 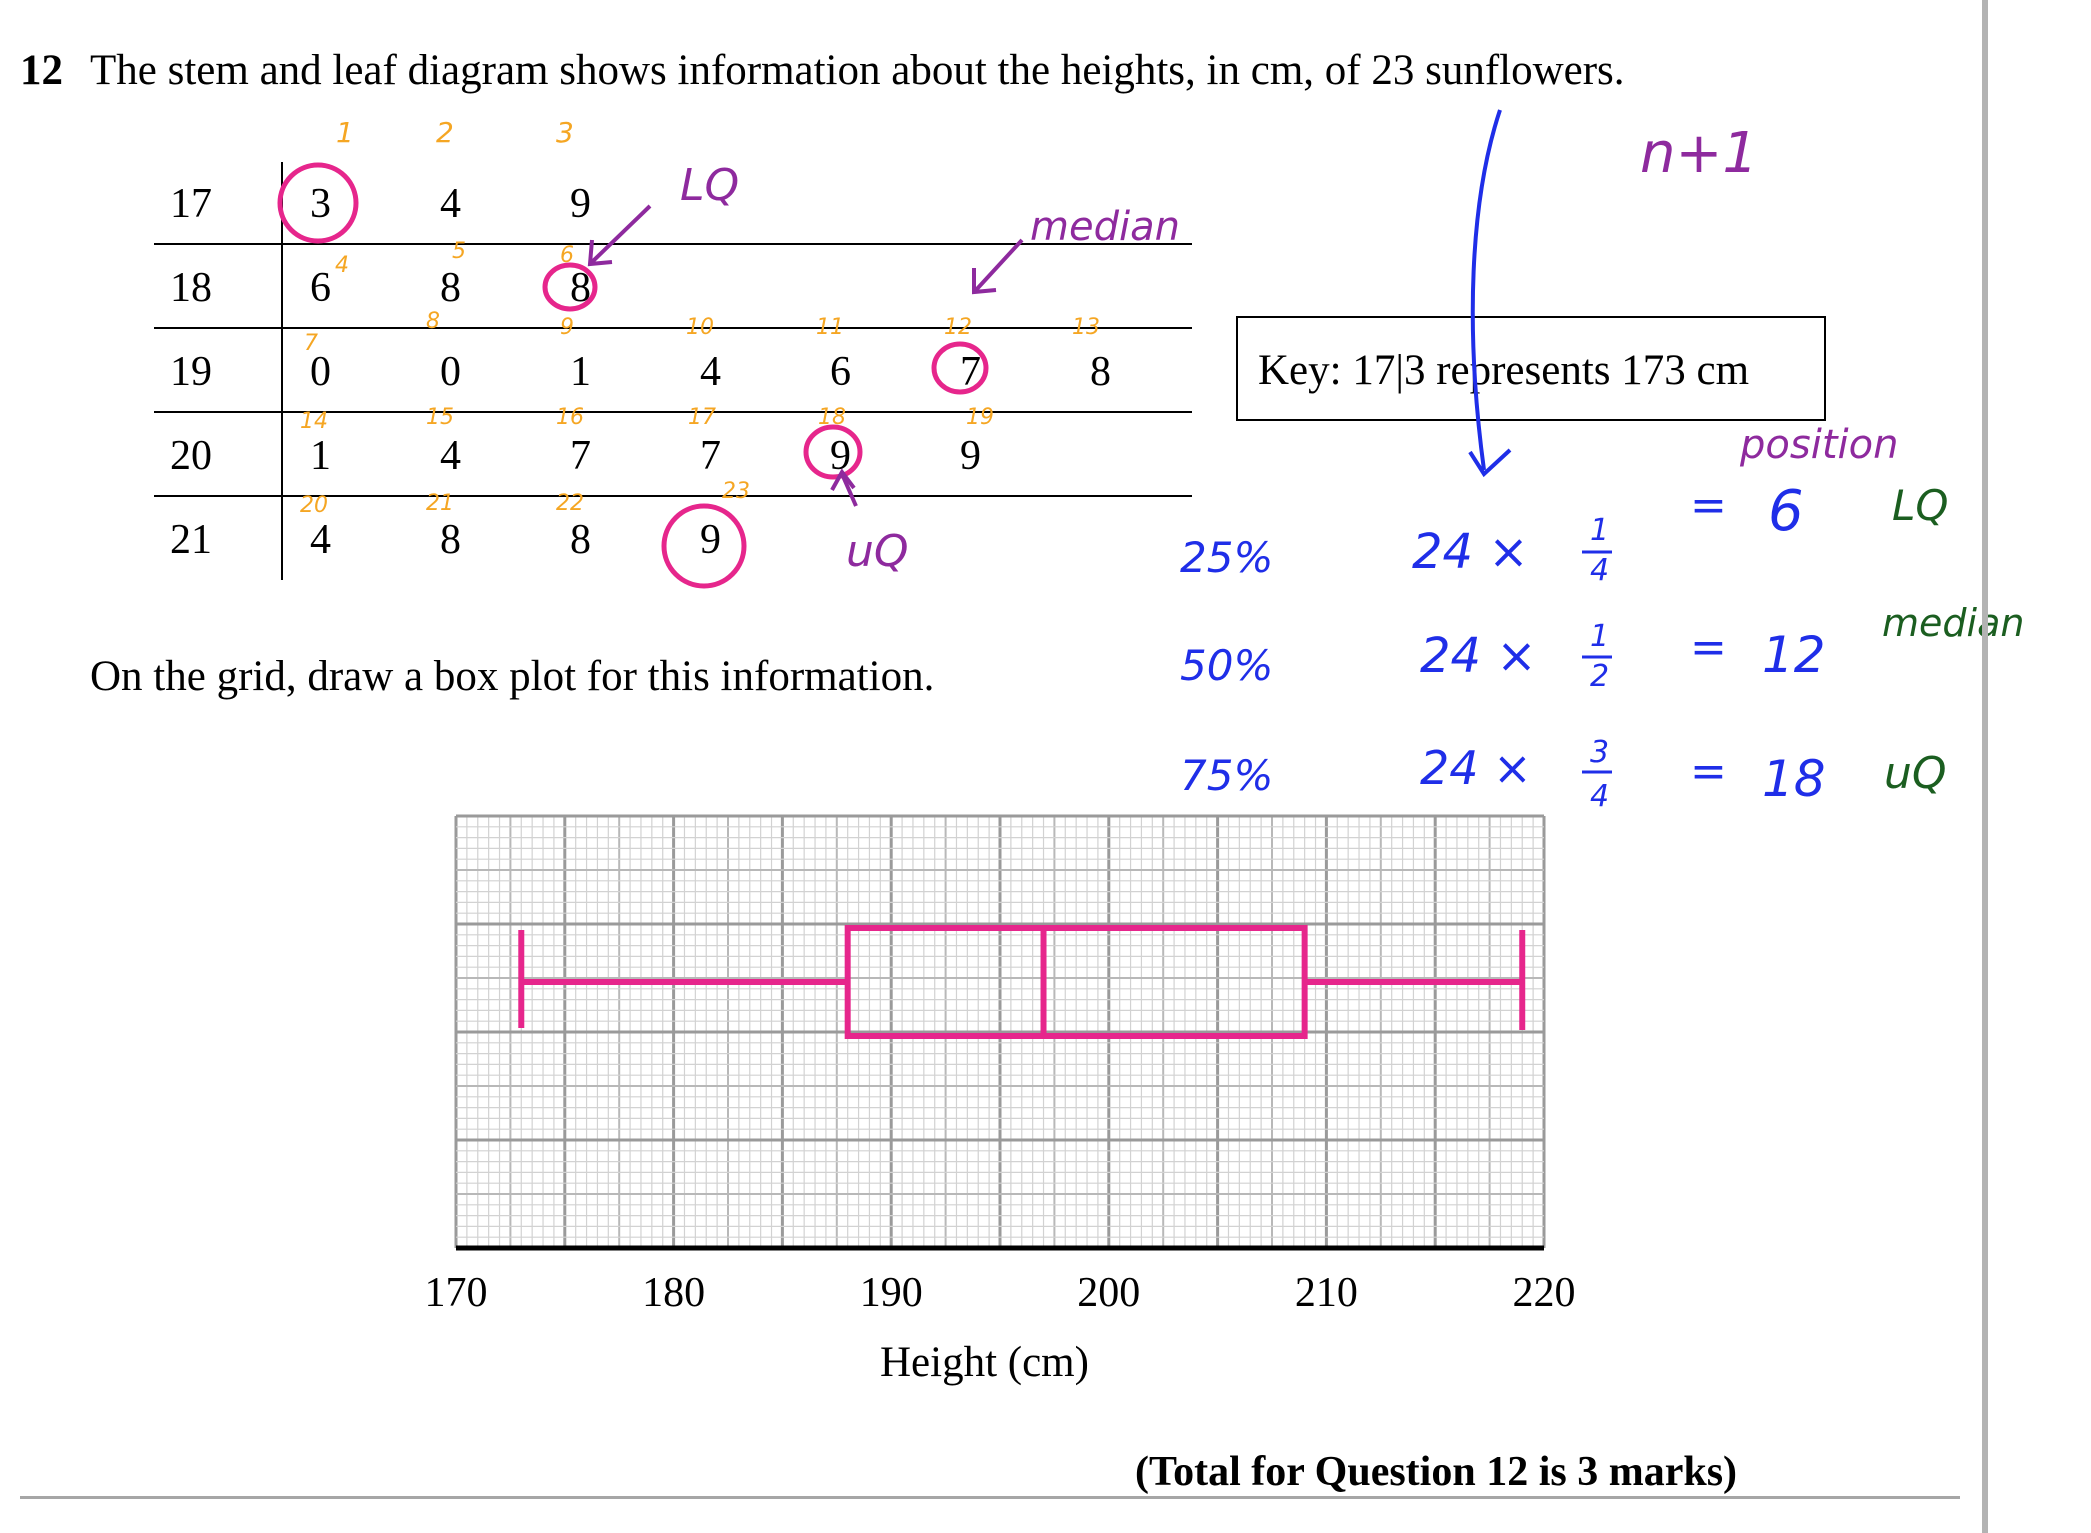 What do you see at coordinates (1226, 557) in the screenshot?
I see `svg-text: 25%` at bounding box center [1226, 557].